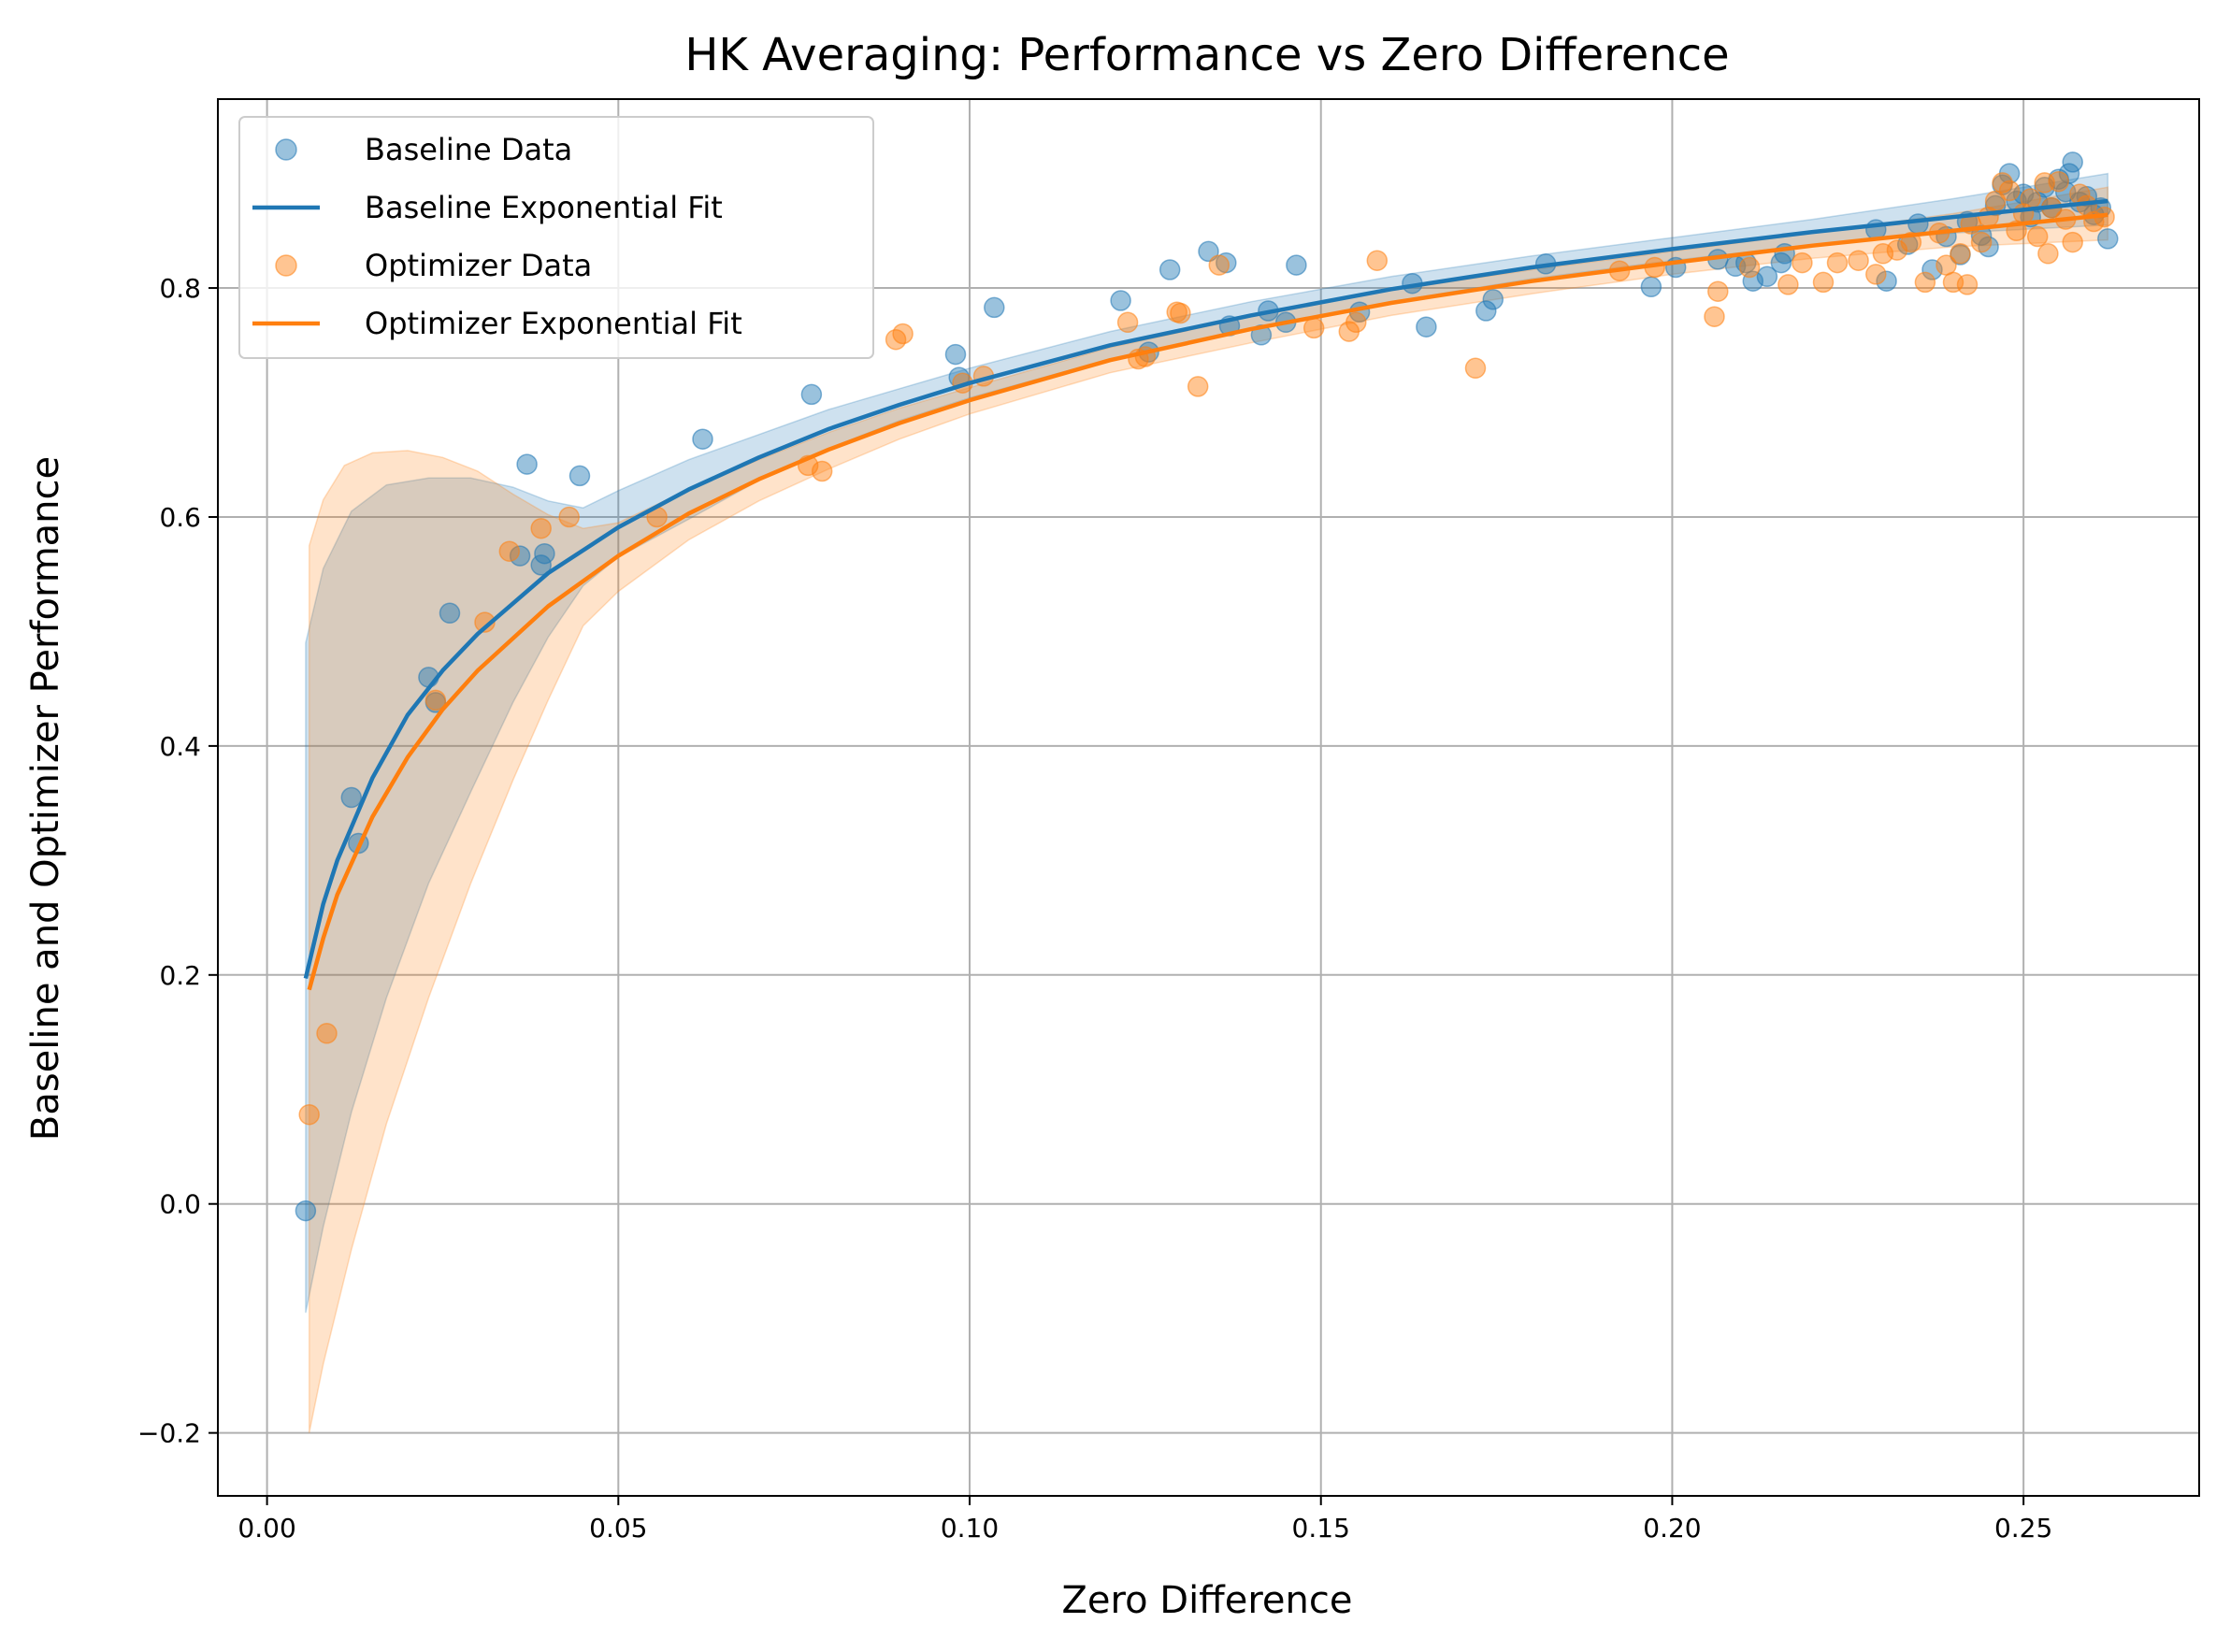  What do you see at coordinates (180, 1205) in the screenshot?
I see `y-tick-label: 0.0` at bounding box center [180, 1205].